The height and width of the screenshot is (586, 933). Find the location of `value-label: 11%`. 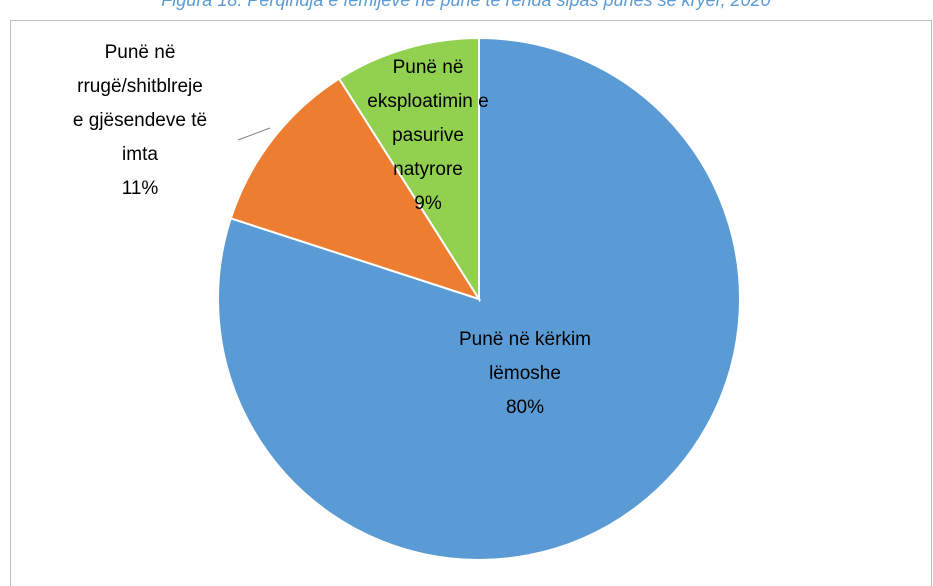

value-label: 11% is located at coordinates (140, 188).